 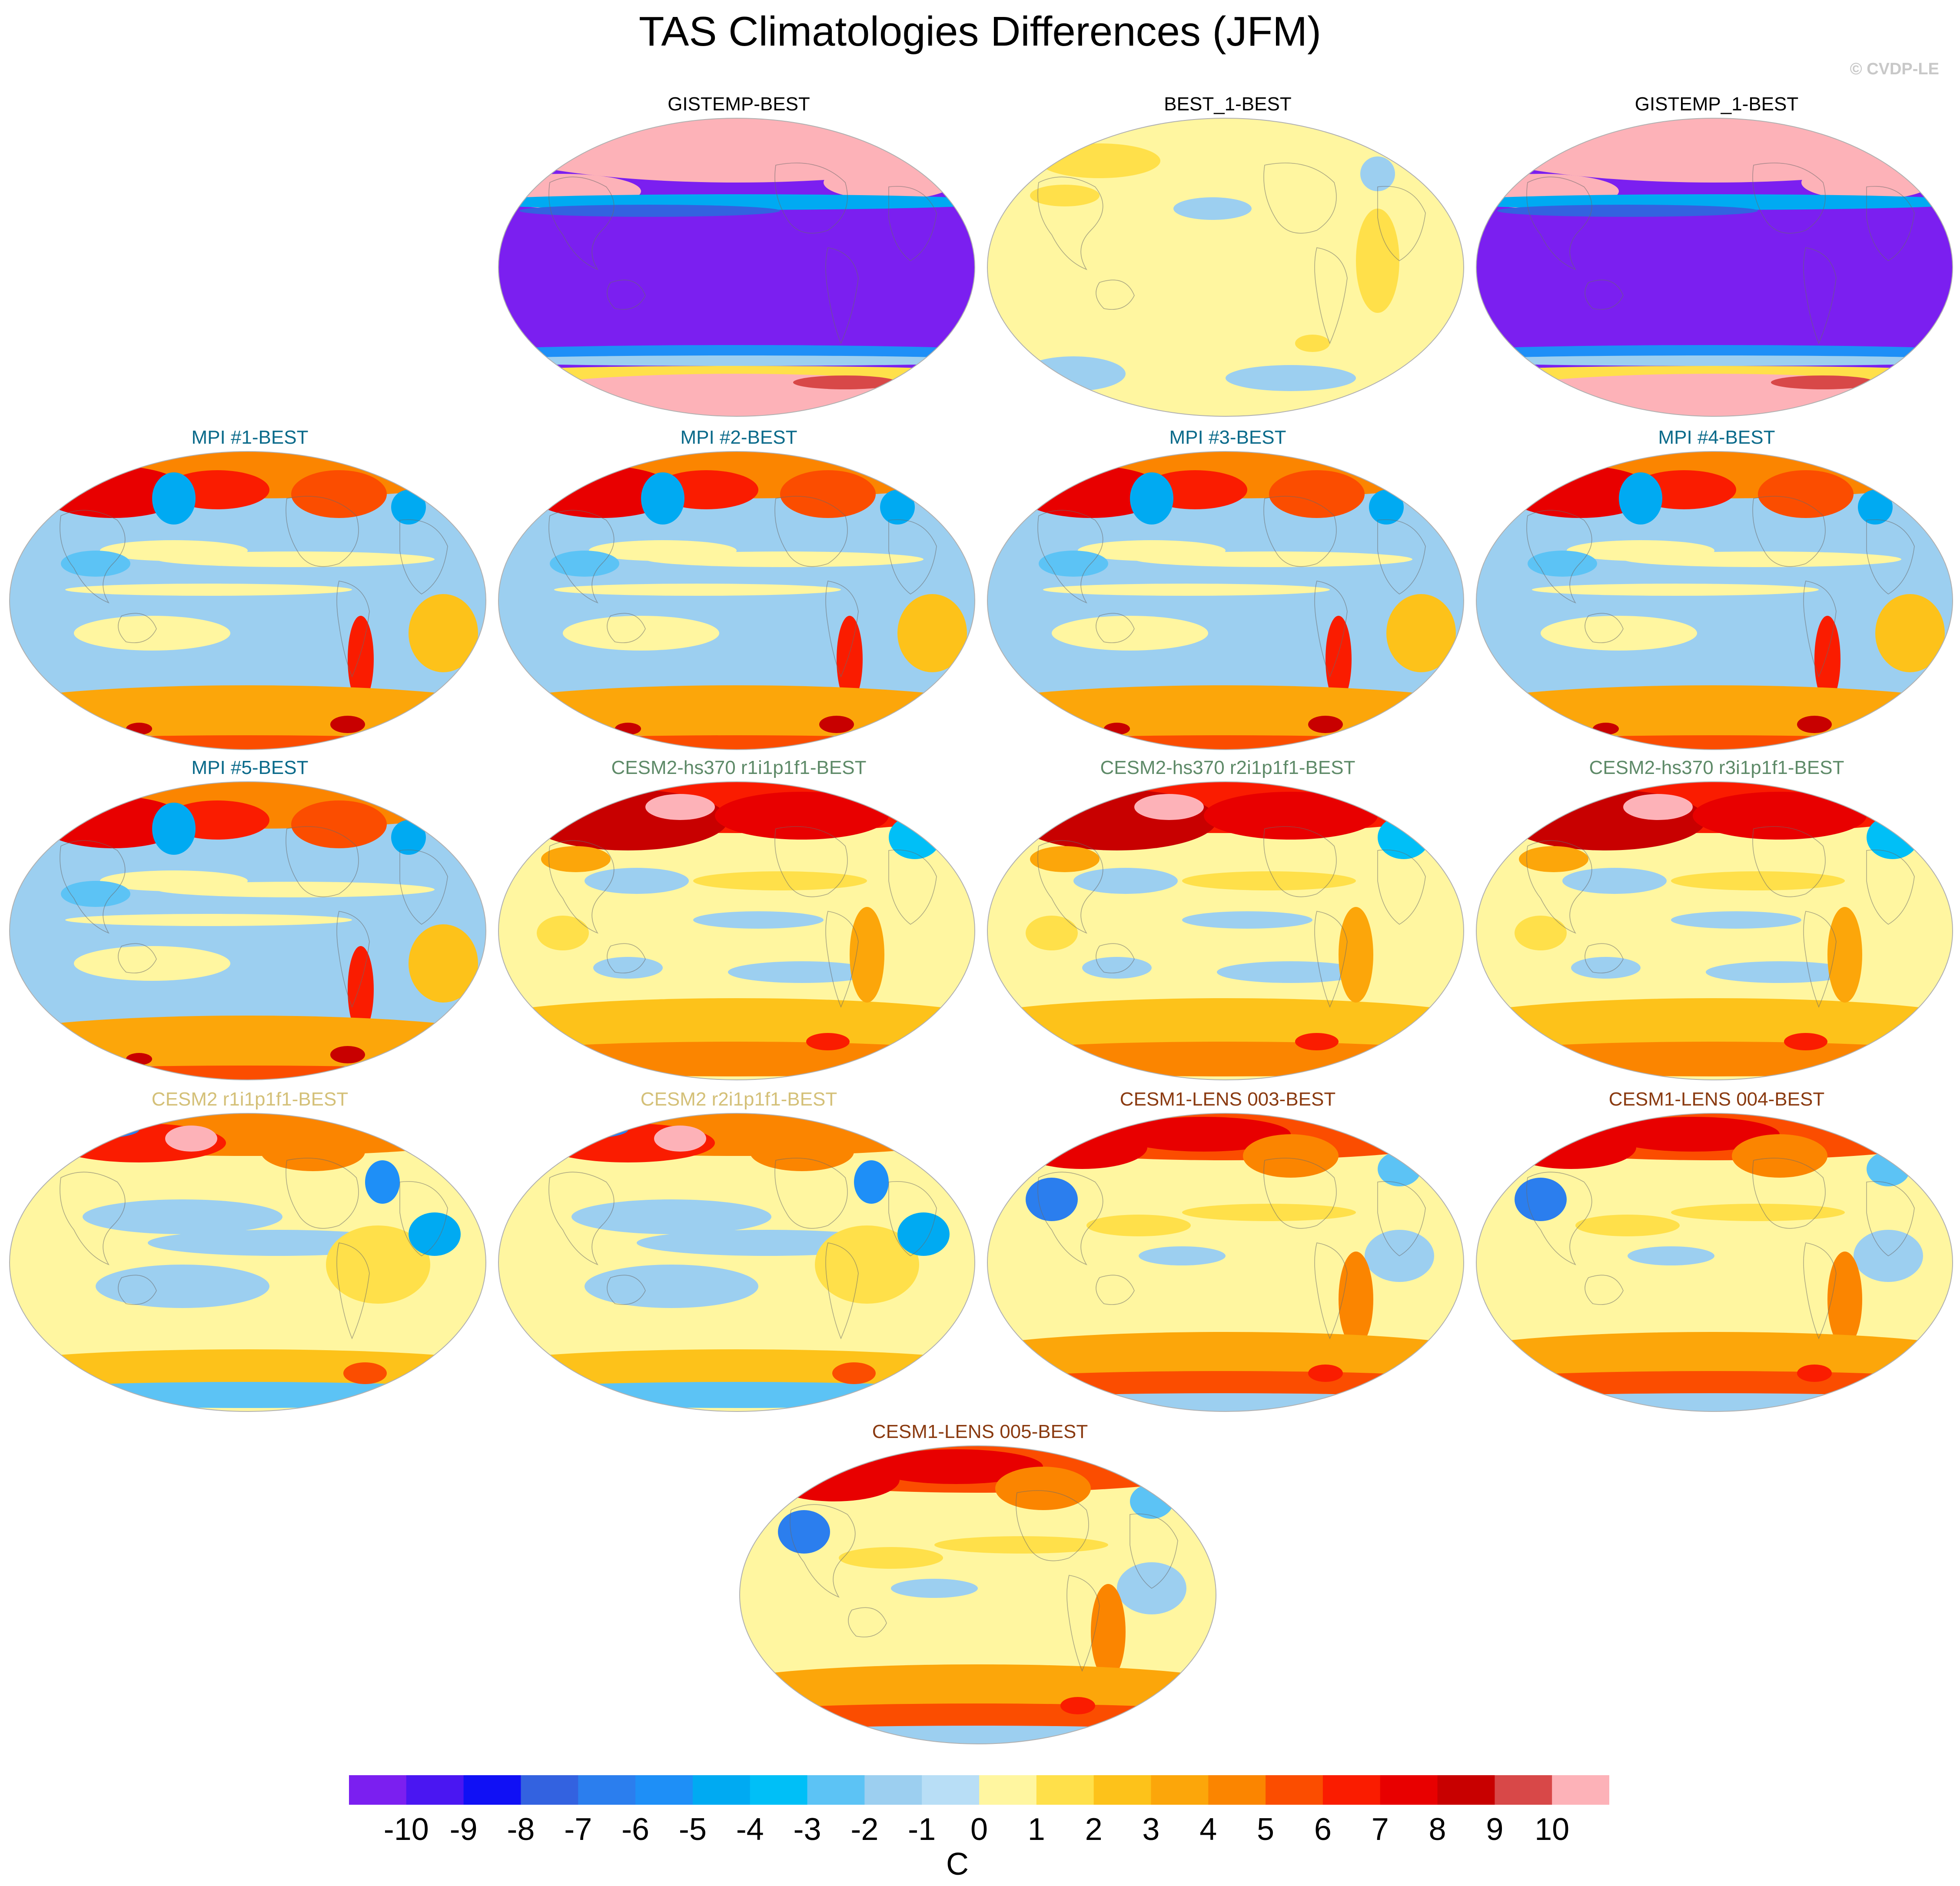 I want to click on map-panel: CESM2-hs370 r1i1p1f1-BEST, so click(x=739, y=920).